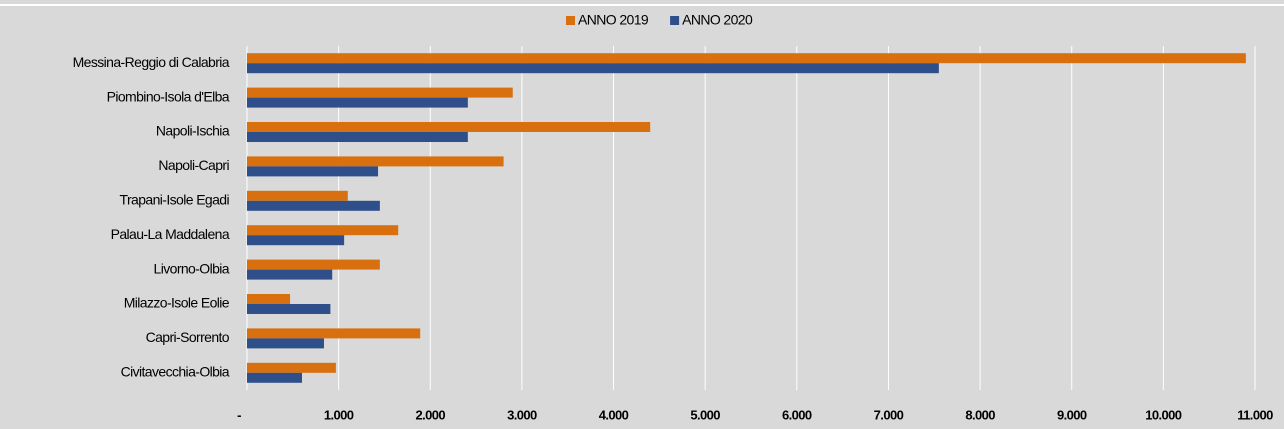  What do you see at coordinates (430, 414) in the screenshot?
I see `x-tick-label: 2.000` at bounding box center [430, 414].